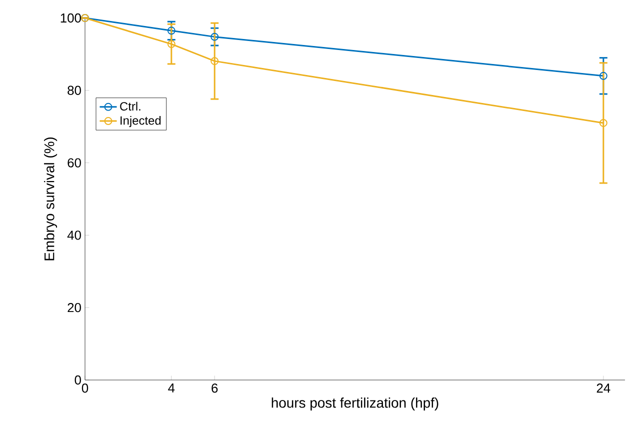 The image size is (626, 446). Describe the element at coordinates (603, 388) in the screenshot. I see `x-tick-label: 24` at that location.